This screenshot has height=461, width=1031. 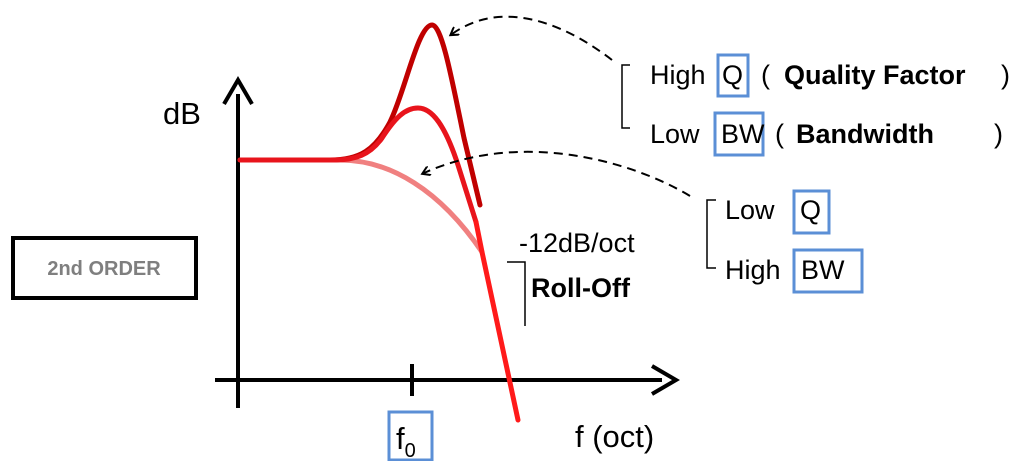 I want to click on f0-subscript: 0, so click(x=410, y=450).